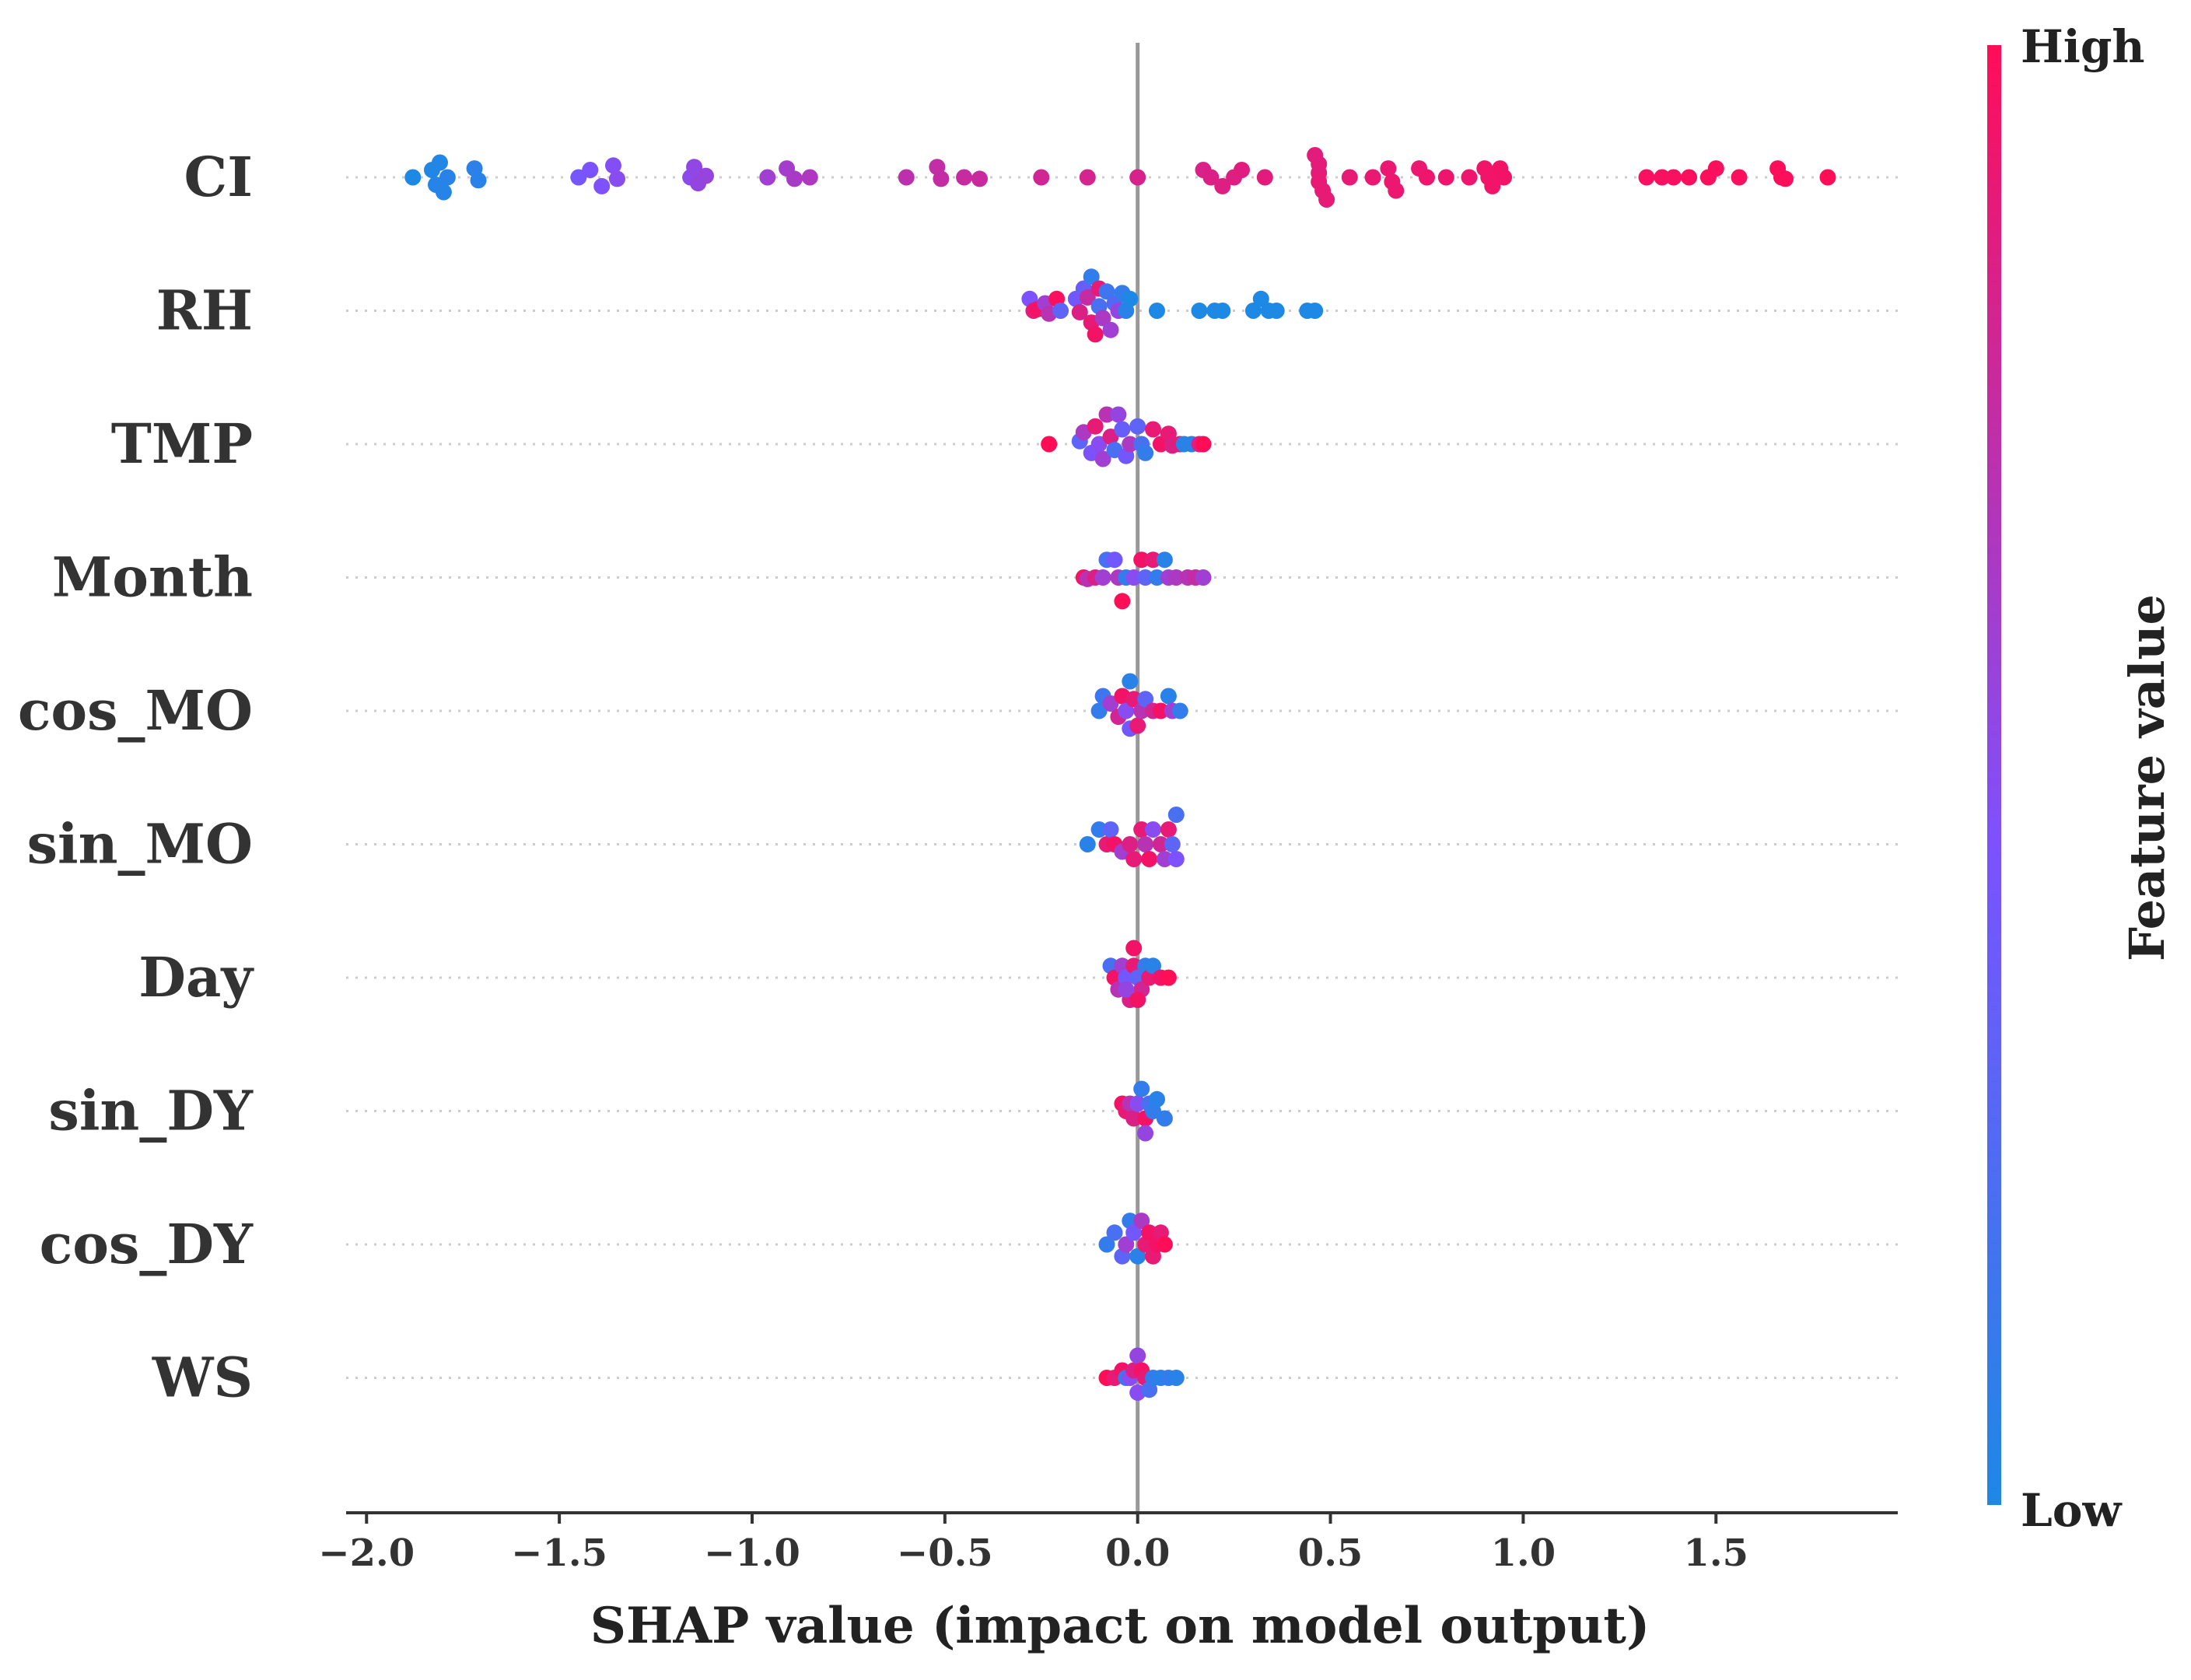  I want to click on colorbar-low-label: Low, so click(2072, 1510).